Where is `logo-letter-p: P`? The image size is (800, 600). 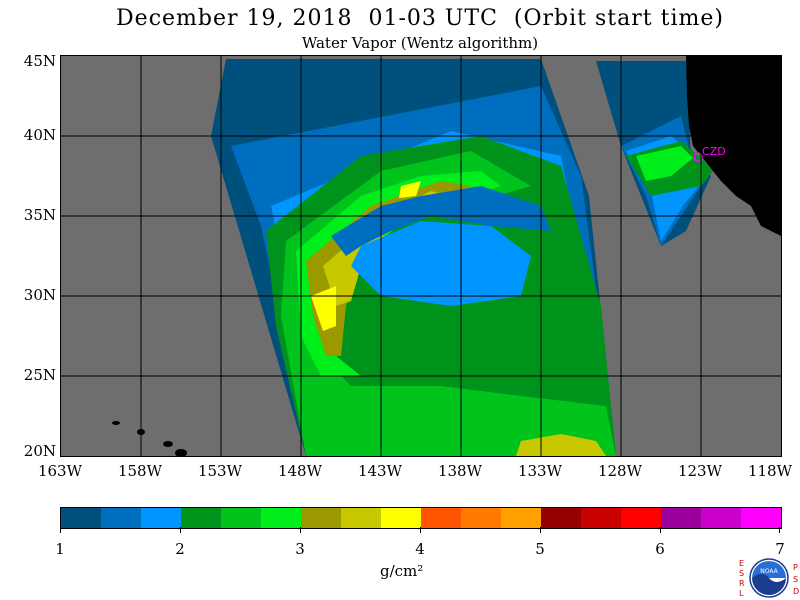
logo-letter-p: P is located at coordinates (795, 567).